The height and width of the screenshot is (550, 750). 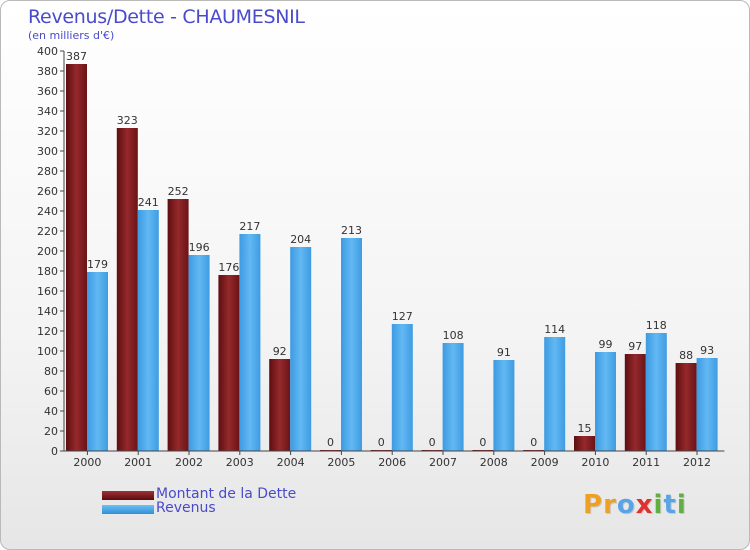 I want to click on data-label: 241, so click(x=148, y=202).